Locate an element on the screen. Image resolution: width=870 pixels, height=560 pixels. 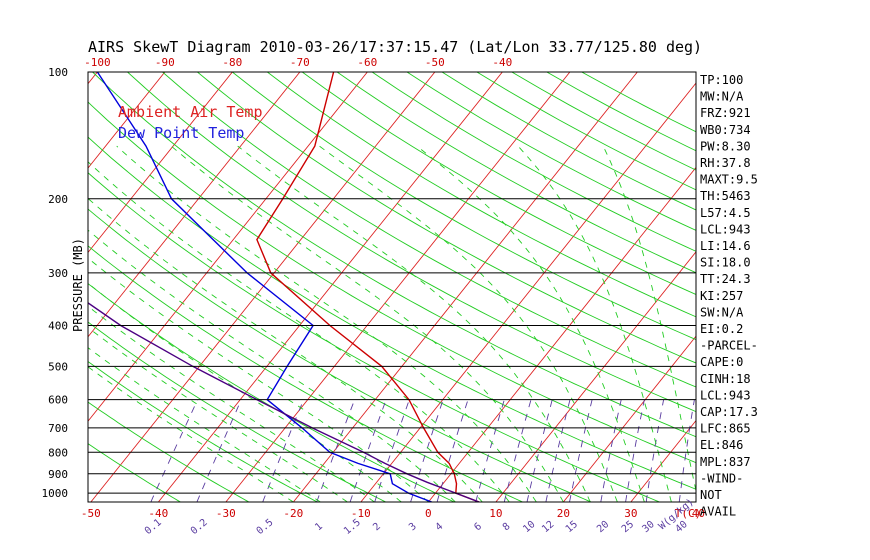
top-temp-tick-label: -90 is located at coordinates (165, 62).